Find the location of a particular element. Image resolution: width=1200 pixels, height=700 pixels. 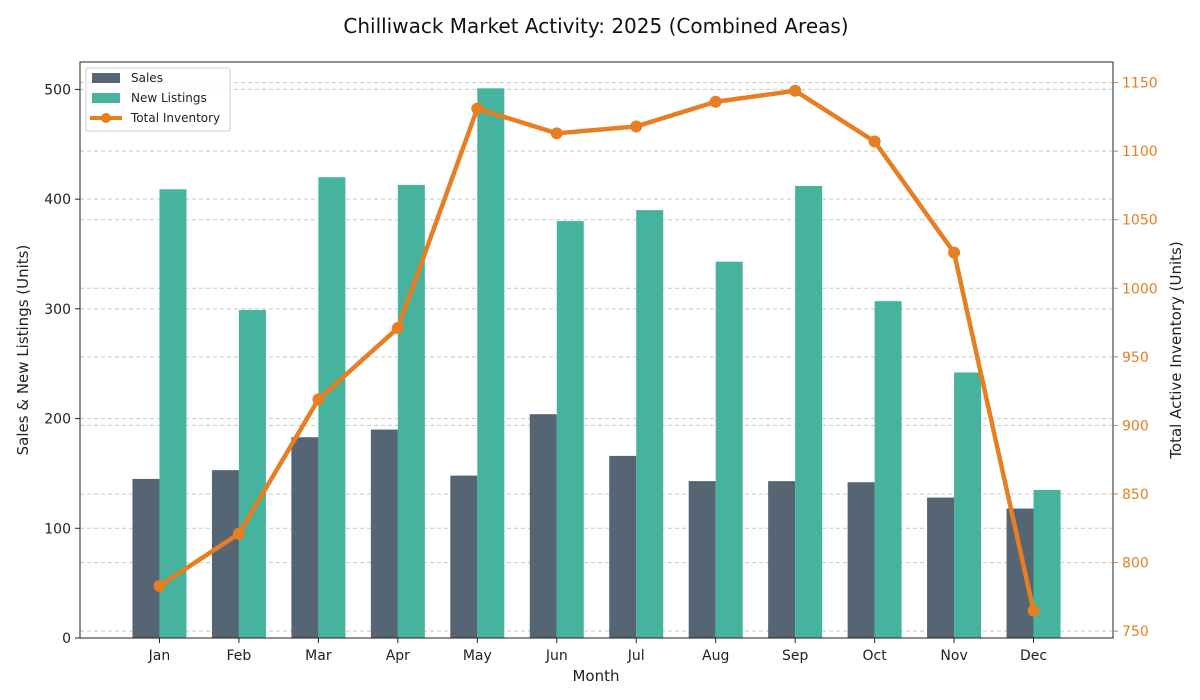

bar-new-listings-mar is located at coordinates (332, 407).